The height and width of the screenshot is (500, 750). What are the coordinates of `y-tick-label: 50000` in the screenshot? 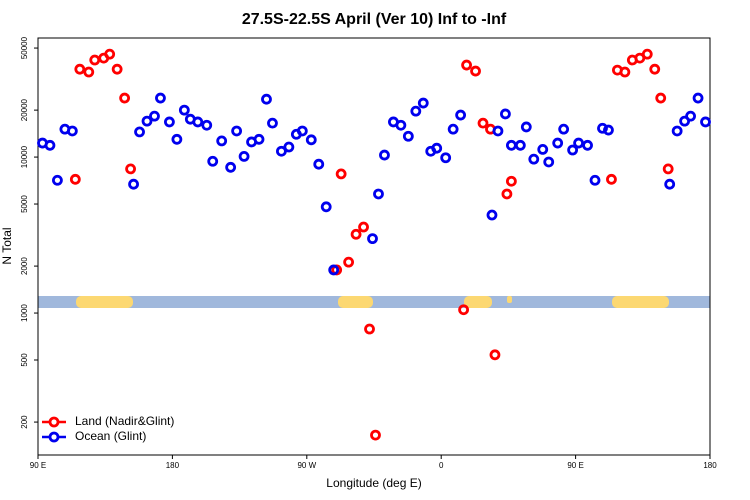 It's located at (24, 47).